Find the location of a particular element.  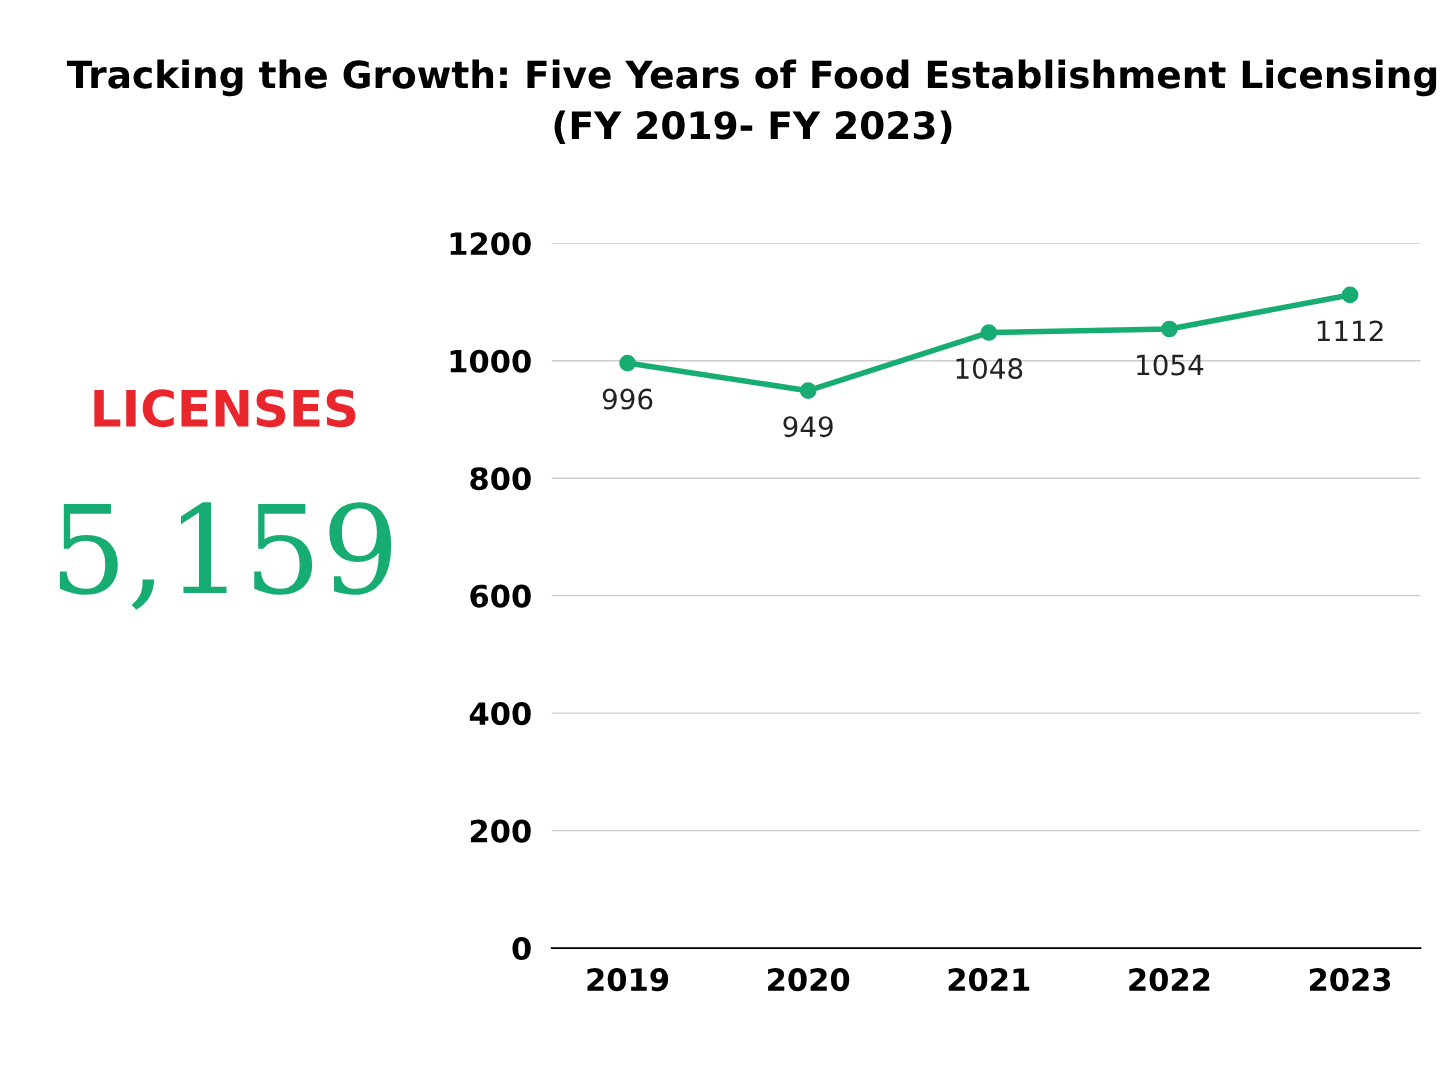

x-tick-label: 2021 is located at coordinates (989, 980).